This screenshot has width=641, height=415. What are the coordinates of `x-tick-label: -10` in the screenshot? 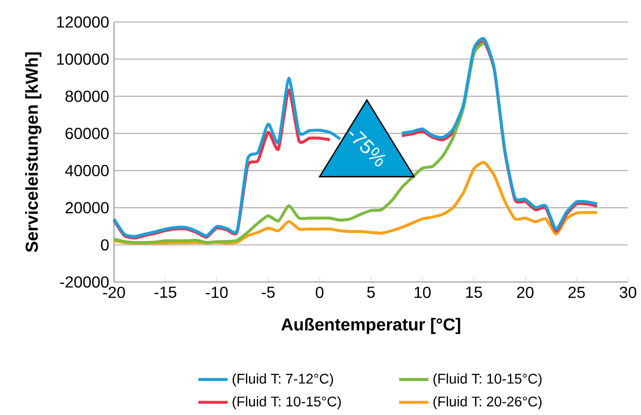 It's located at (217, 292).